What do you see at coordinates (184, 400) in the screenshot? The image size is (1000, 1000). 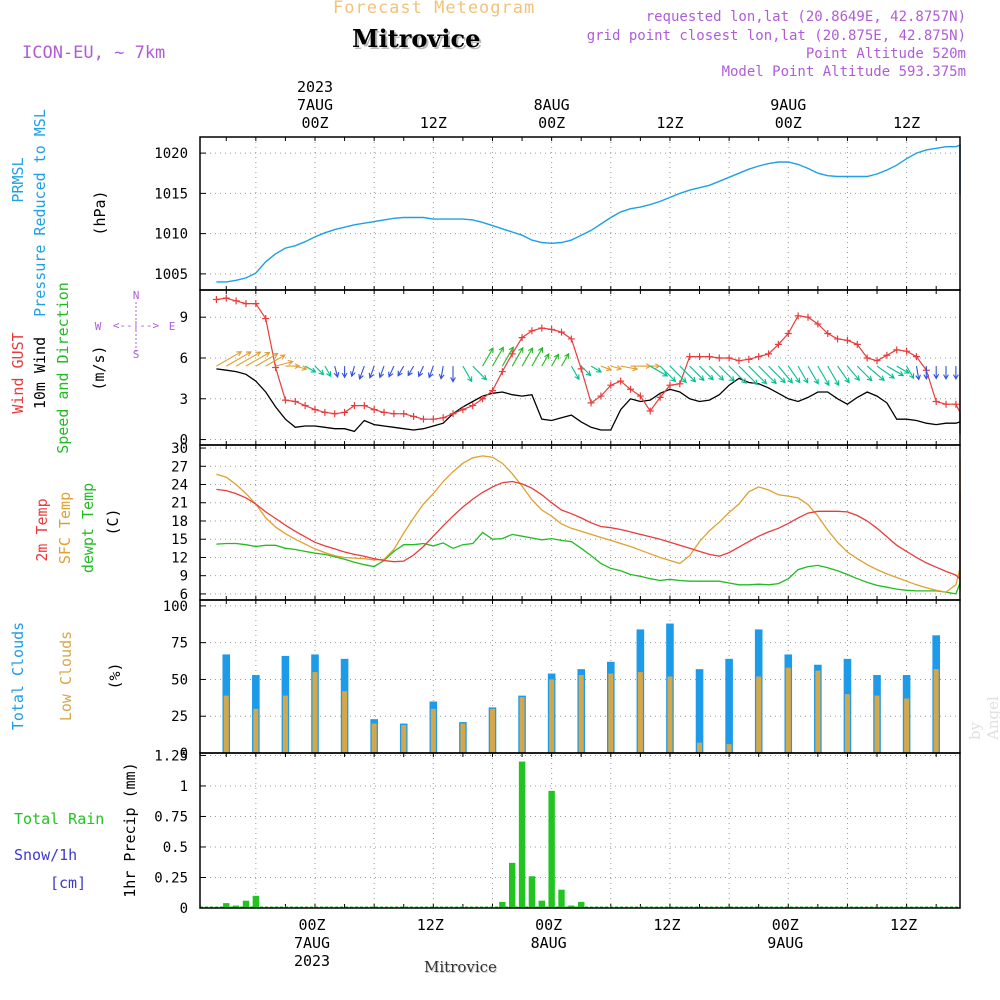 I see `wind-ytick-label: 3` at bounding box center [184, 400].